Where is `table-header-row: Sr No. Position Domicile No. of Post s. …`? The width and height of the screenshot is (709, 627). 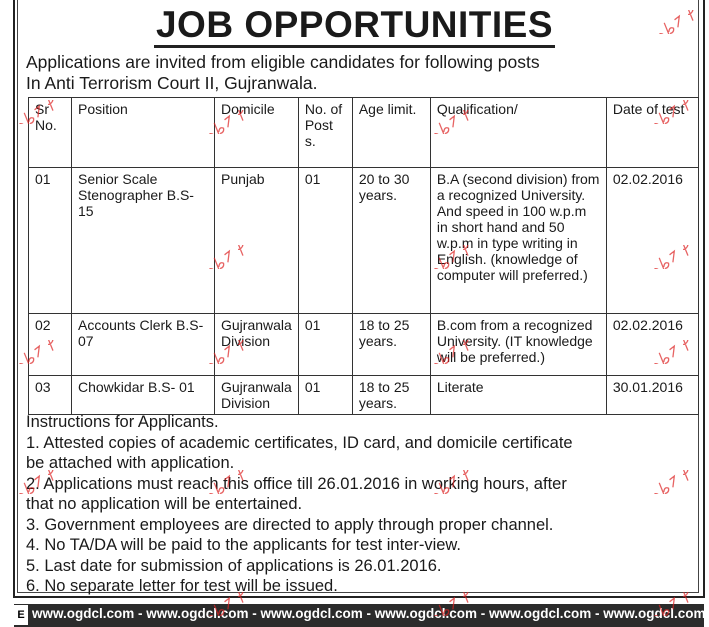 table-header-row: Sr No. Position Domicile No. of Post s. … is located at coordinates (363, 132).